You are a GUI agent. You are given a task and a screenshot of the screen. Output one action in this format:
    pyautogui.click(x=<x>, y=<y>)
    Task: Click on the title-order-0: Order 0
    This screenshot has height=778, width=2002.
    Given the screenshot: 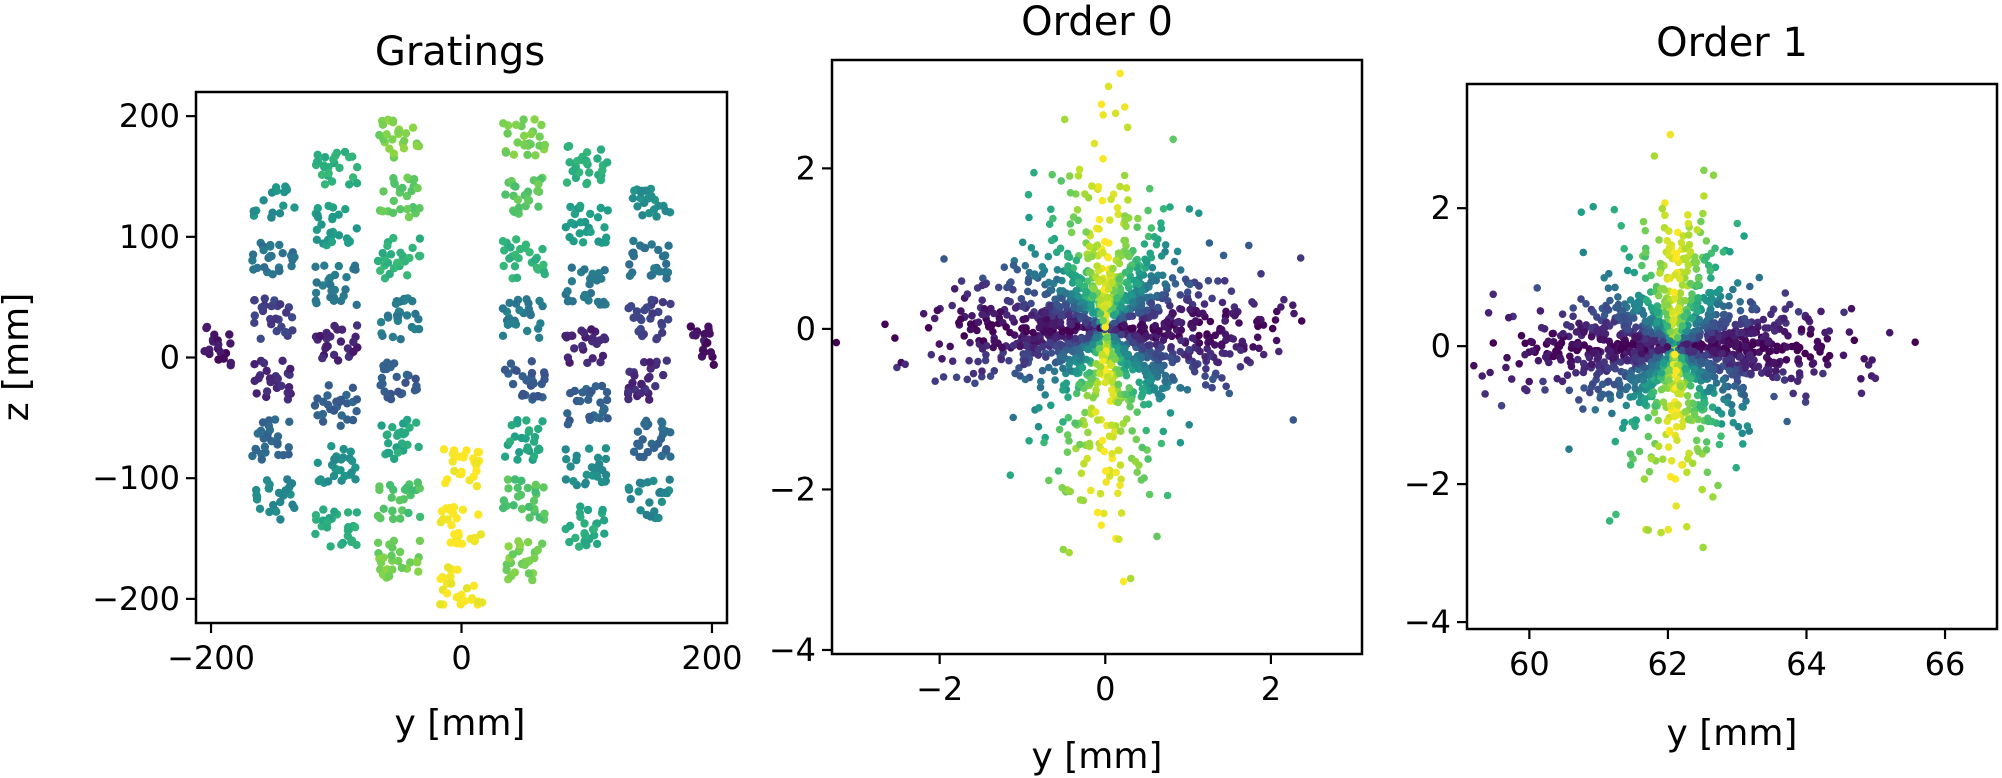 What is the action you would take?
    pyautogui.click(x=1097, y=22)
    